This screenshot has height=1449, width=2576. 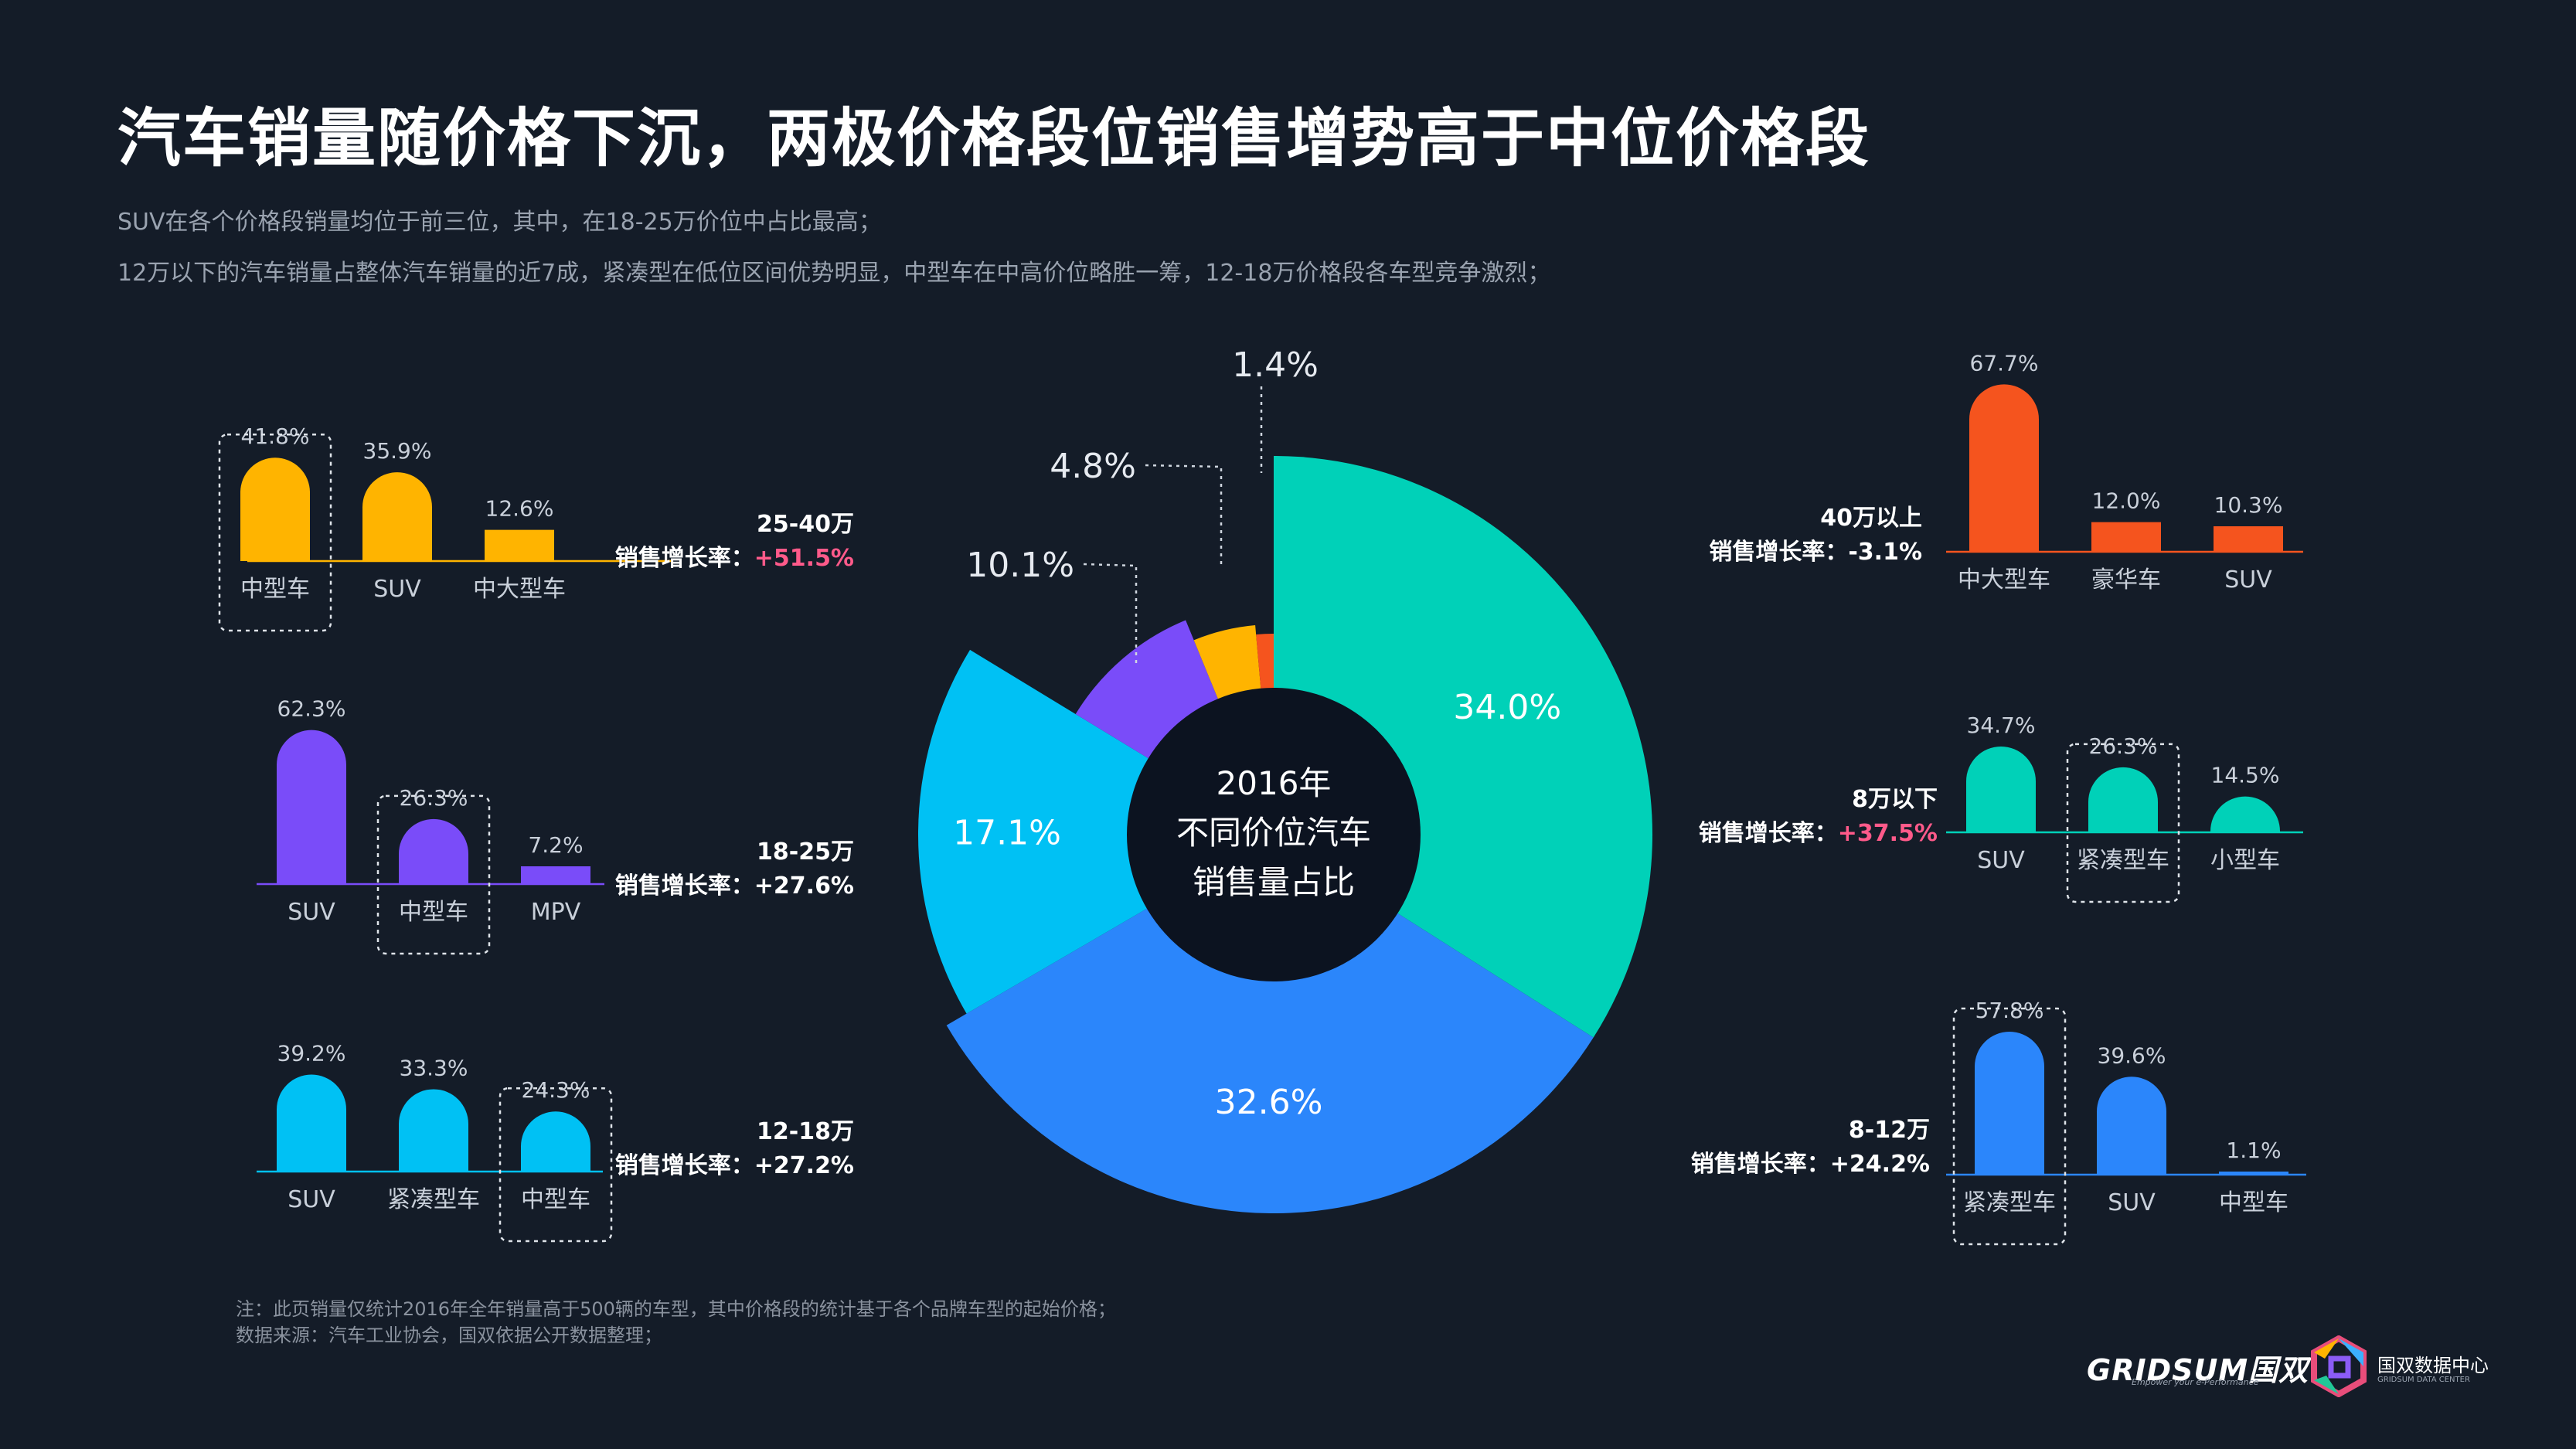 What do you see at coordinates (2126, 580) in the screenshot?
I see `bar-category-label-4-1: 豪华车` at bounding box center [2126, 580].